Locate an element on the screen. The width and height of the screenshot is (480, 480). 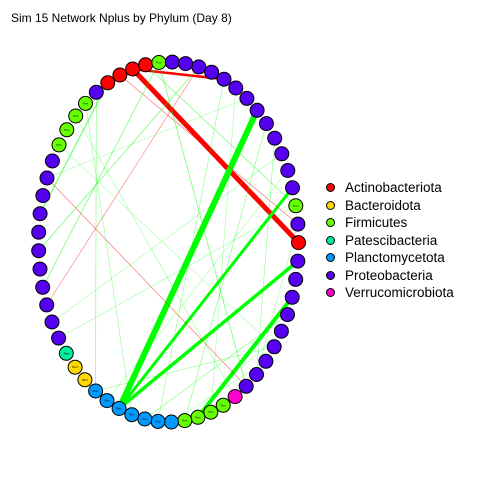
legend-label-verrucomicrobiota: Verrucomicrobiota is located at coordinates (399, 292).